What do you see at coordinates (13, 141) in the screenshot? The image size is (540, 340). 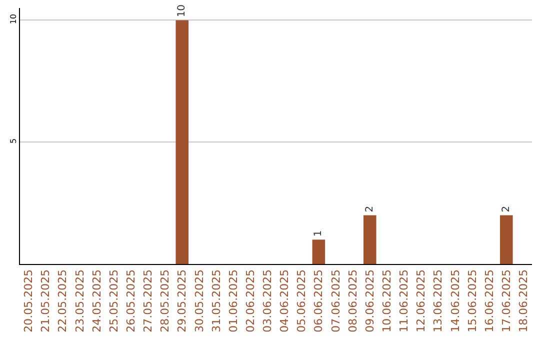 I see `y-tick-label: 5` at bounding box center [13, 141].